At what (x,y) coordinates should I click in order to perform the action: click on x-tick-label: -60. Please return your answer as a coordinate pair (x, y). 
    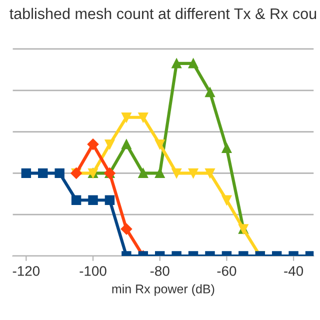
    Looking at the image, I should click on (226, 271).